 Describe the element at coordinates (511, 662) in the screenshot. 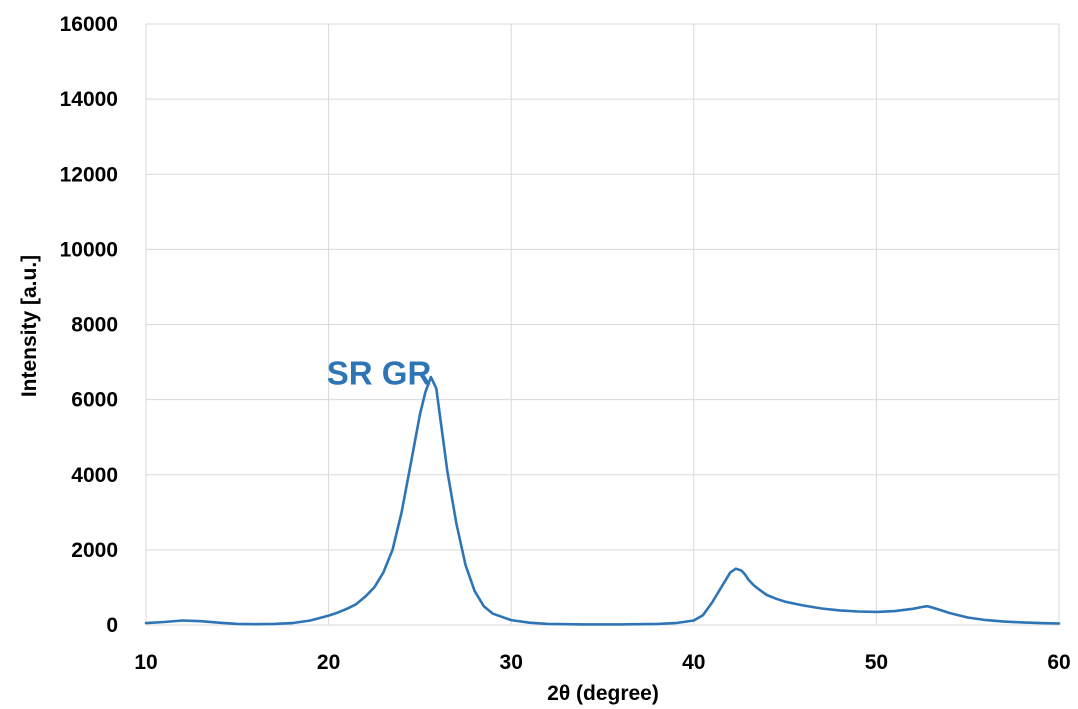

I see `x-tick-label: 30` at that location.